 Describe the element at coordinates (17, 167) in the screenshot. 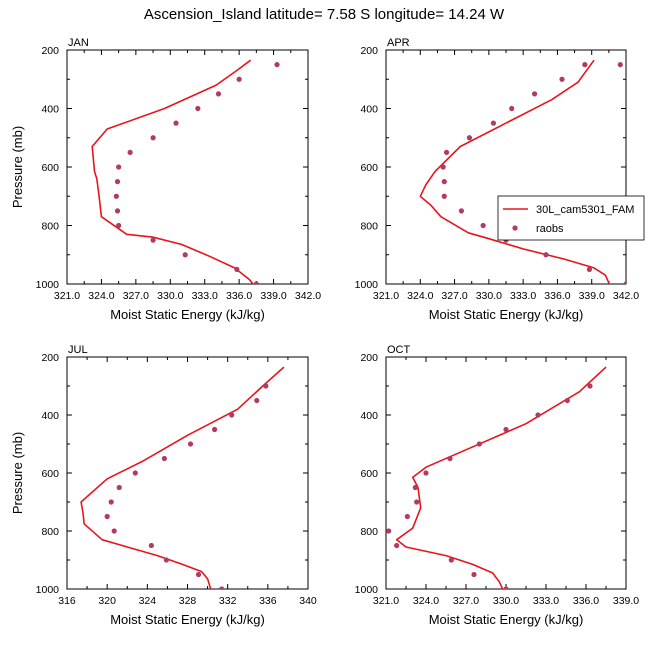

I see `y-axis-label: Pressure (mb)` at that location.